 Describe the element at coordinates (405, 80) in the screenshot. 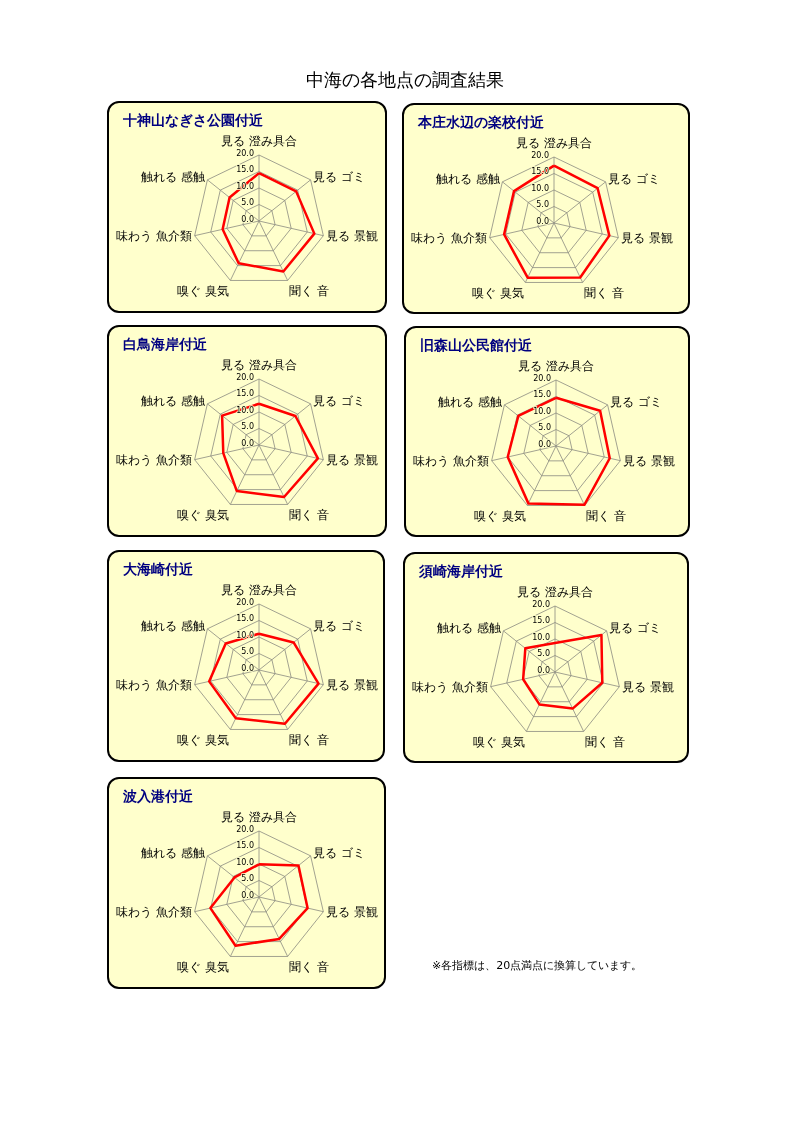

I see `text: 中海の各地点の調査結果` at that location.